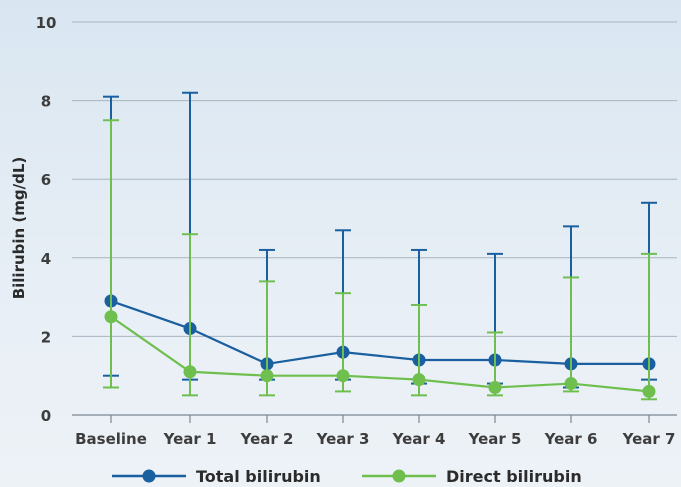 The image size is (681, 487). Describe the element at coordinates (347, 476) in the screenshot. I see `legend: Total bilirubin Direct bilirubin` at that location.